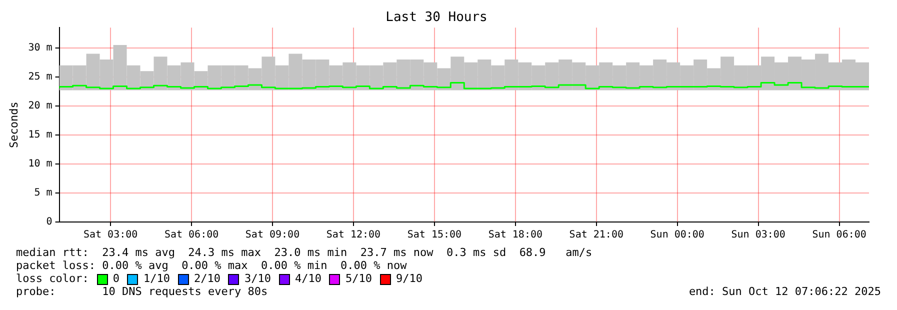 This screenshot has height=310, width=897. I want to click on y-tick-label: 5 m, so click(43, 193).